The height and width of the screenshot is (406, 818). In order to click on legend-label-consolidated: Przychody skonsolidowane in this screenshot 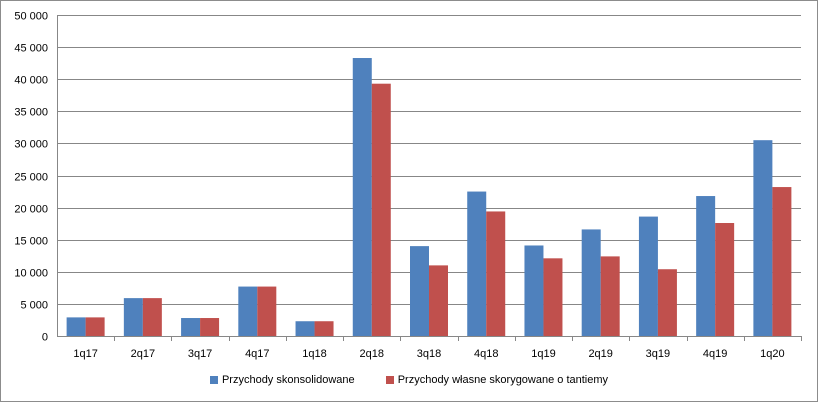, I will do `click(288, 380)`.